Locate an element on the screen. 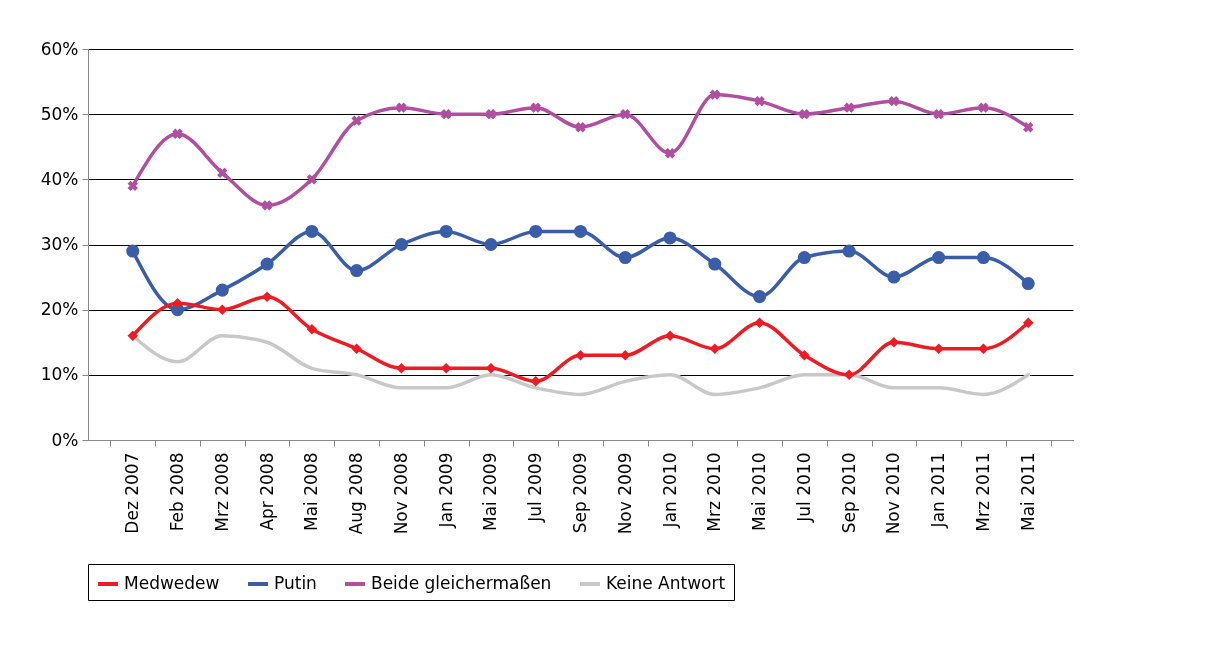 The height and width of the screenshot is (659, 1212). x-tick-label: Mai 2010 is located at coordinates (759, 491).